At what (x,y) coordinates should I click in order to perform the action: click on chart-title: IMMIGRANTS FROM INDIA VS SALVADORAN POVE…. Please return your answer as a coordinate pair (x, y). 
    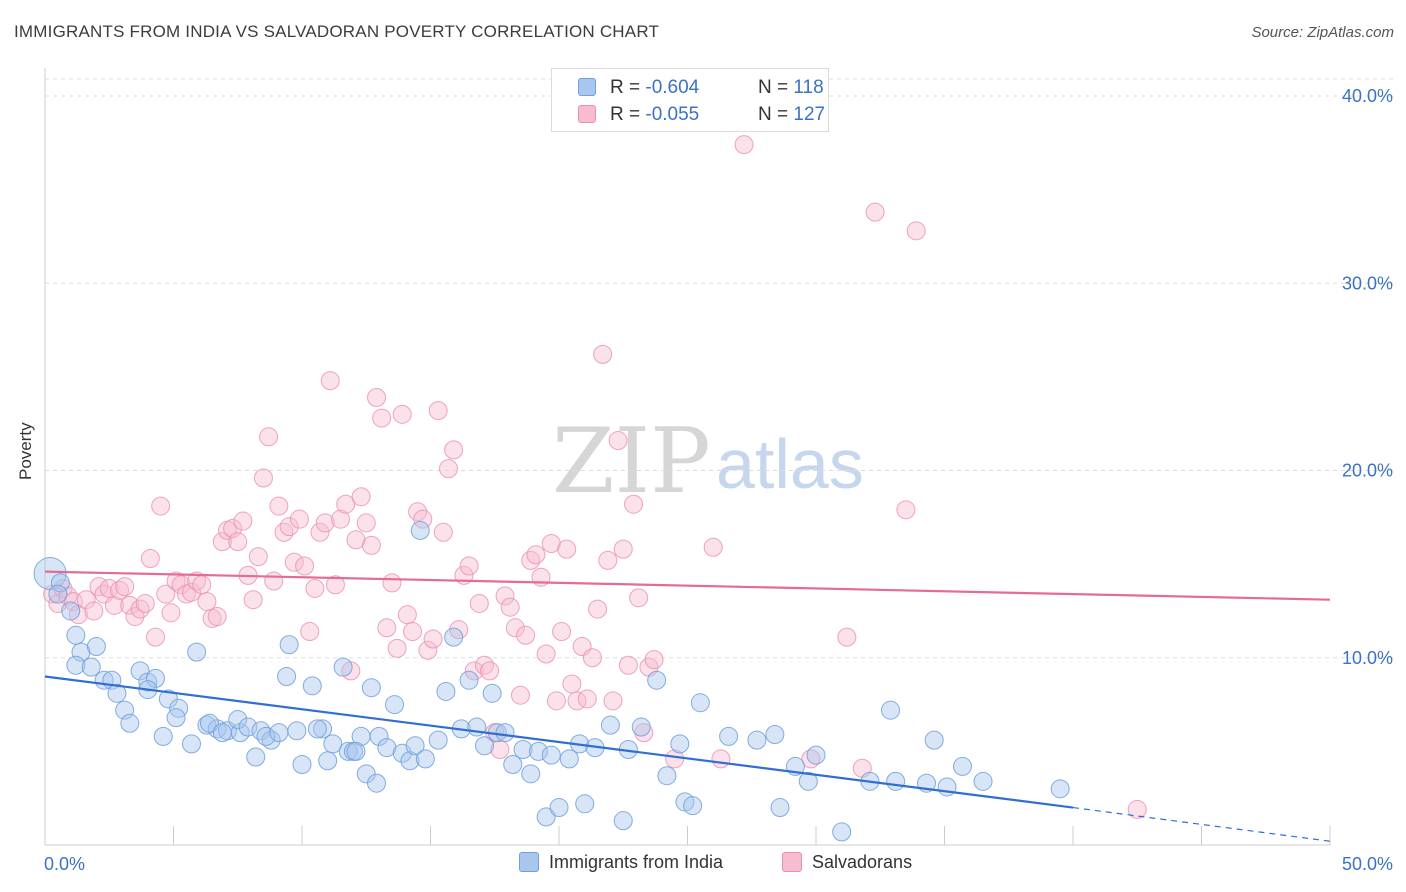
    Looking at the image, I should click on (337, 31).